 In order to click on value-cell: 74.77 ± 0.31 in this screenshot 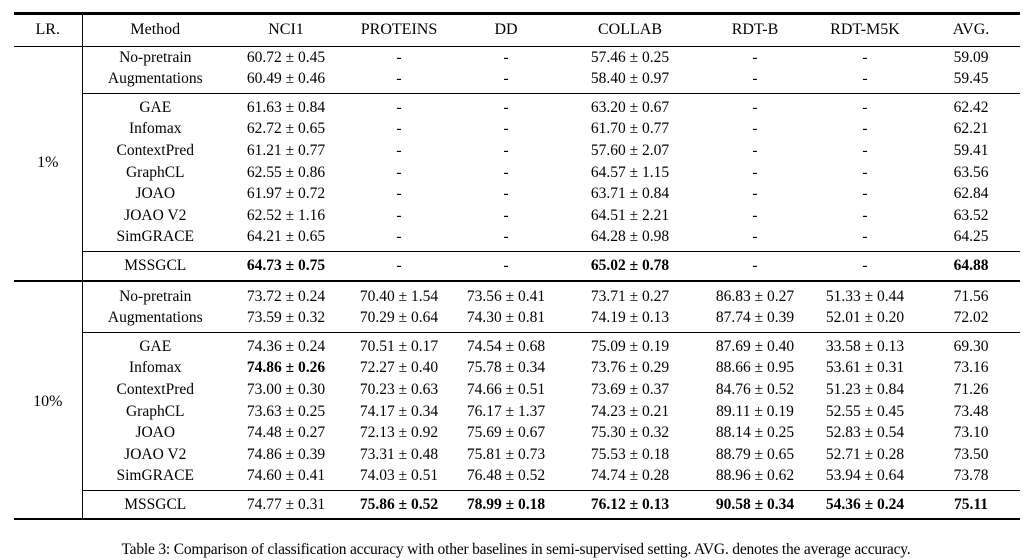, I will do `click(286, 504)`.